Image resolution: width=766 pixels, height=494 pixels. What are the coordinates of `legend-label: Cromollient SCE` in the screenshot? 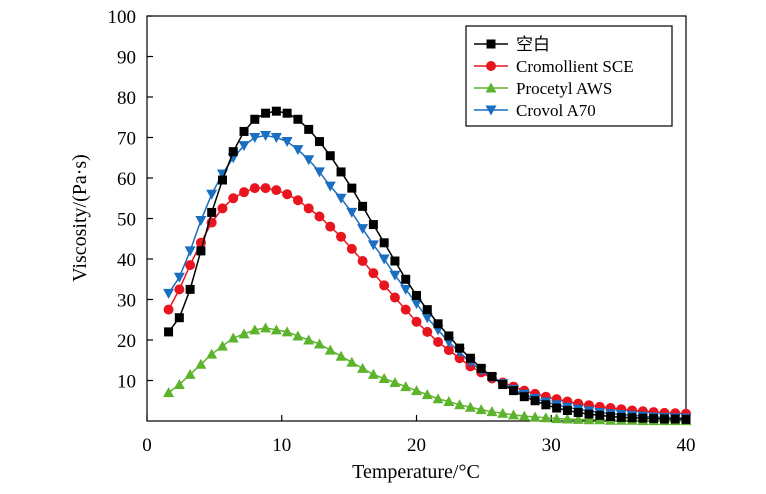 It's located at (575, 66).